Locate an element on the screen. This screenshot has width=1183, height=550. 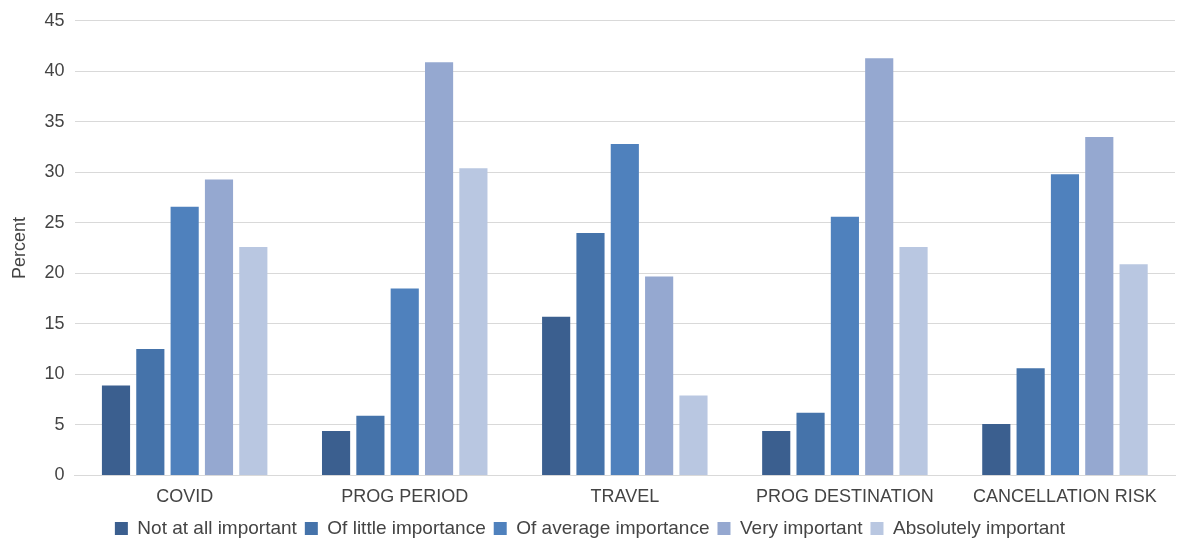
y-tick-label: 45 is located at coordinates (54, 19).